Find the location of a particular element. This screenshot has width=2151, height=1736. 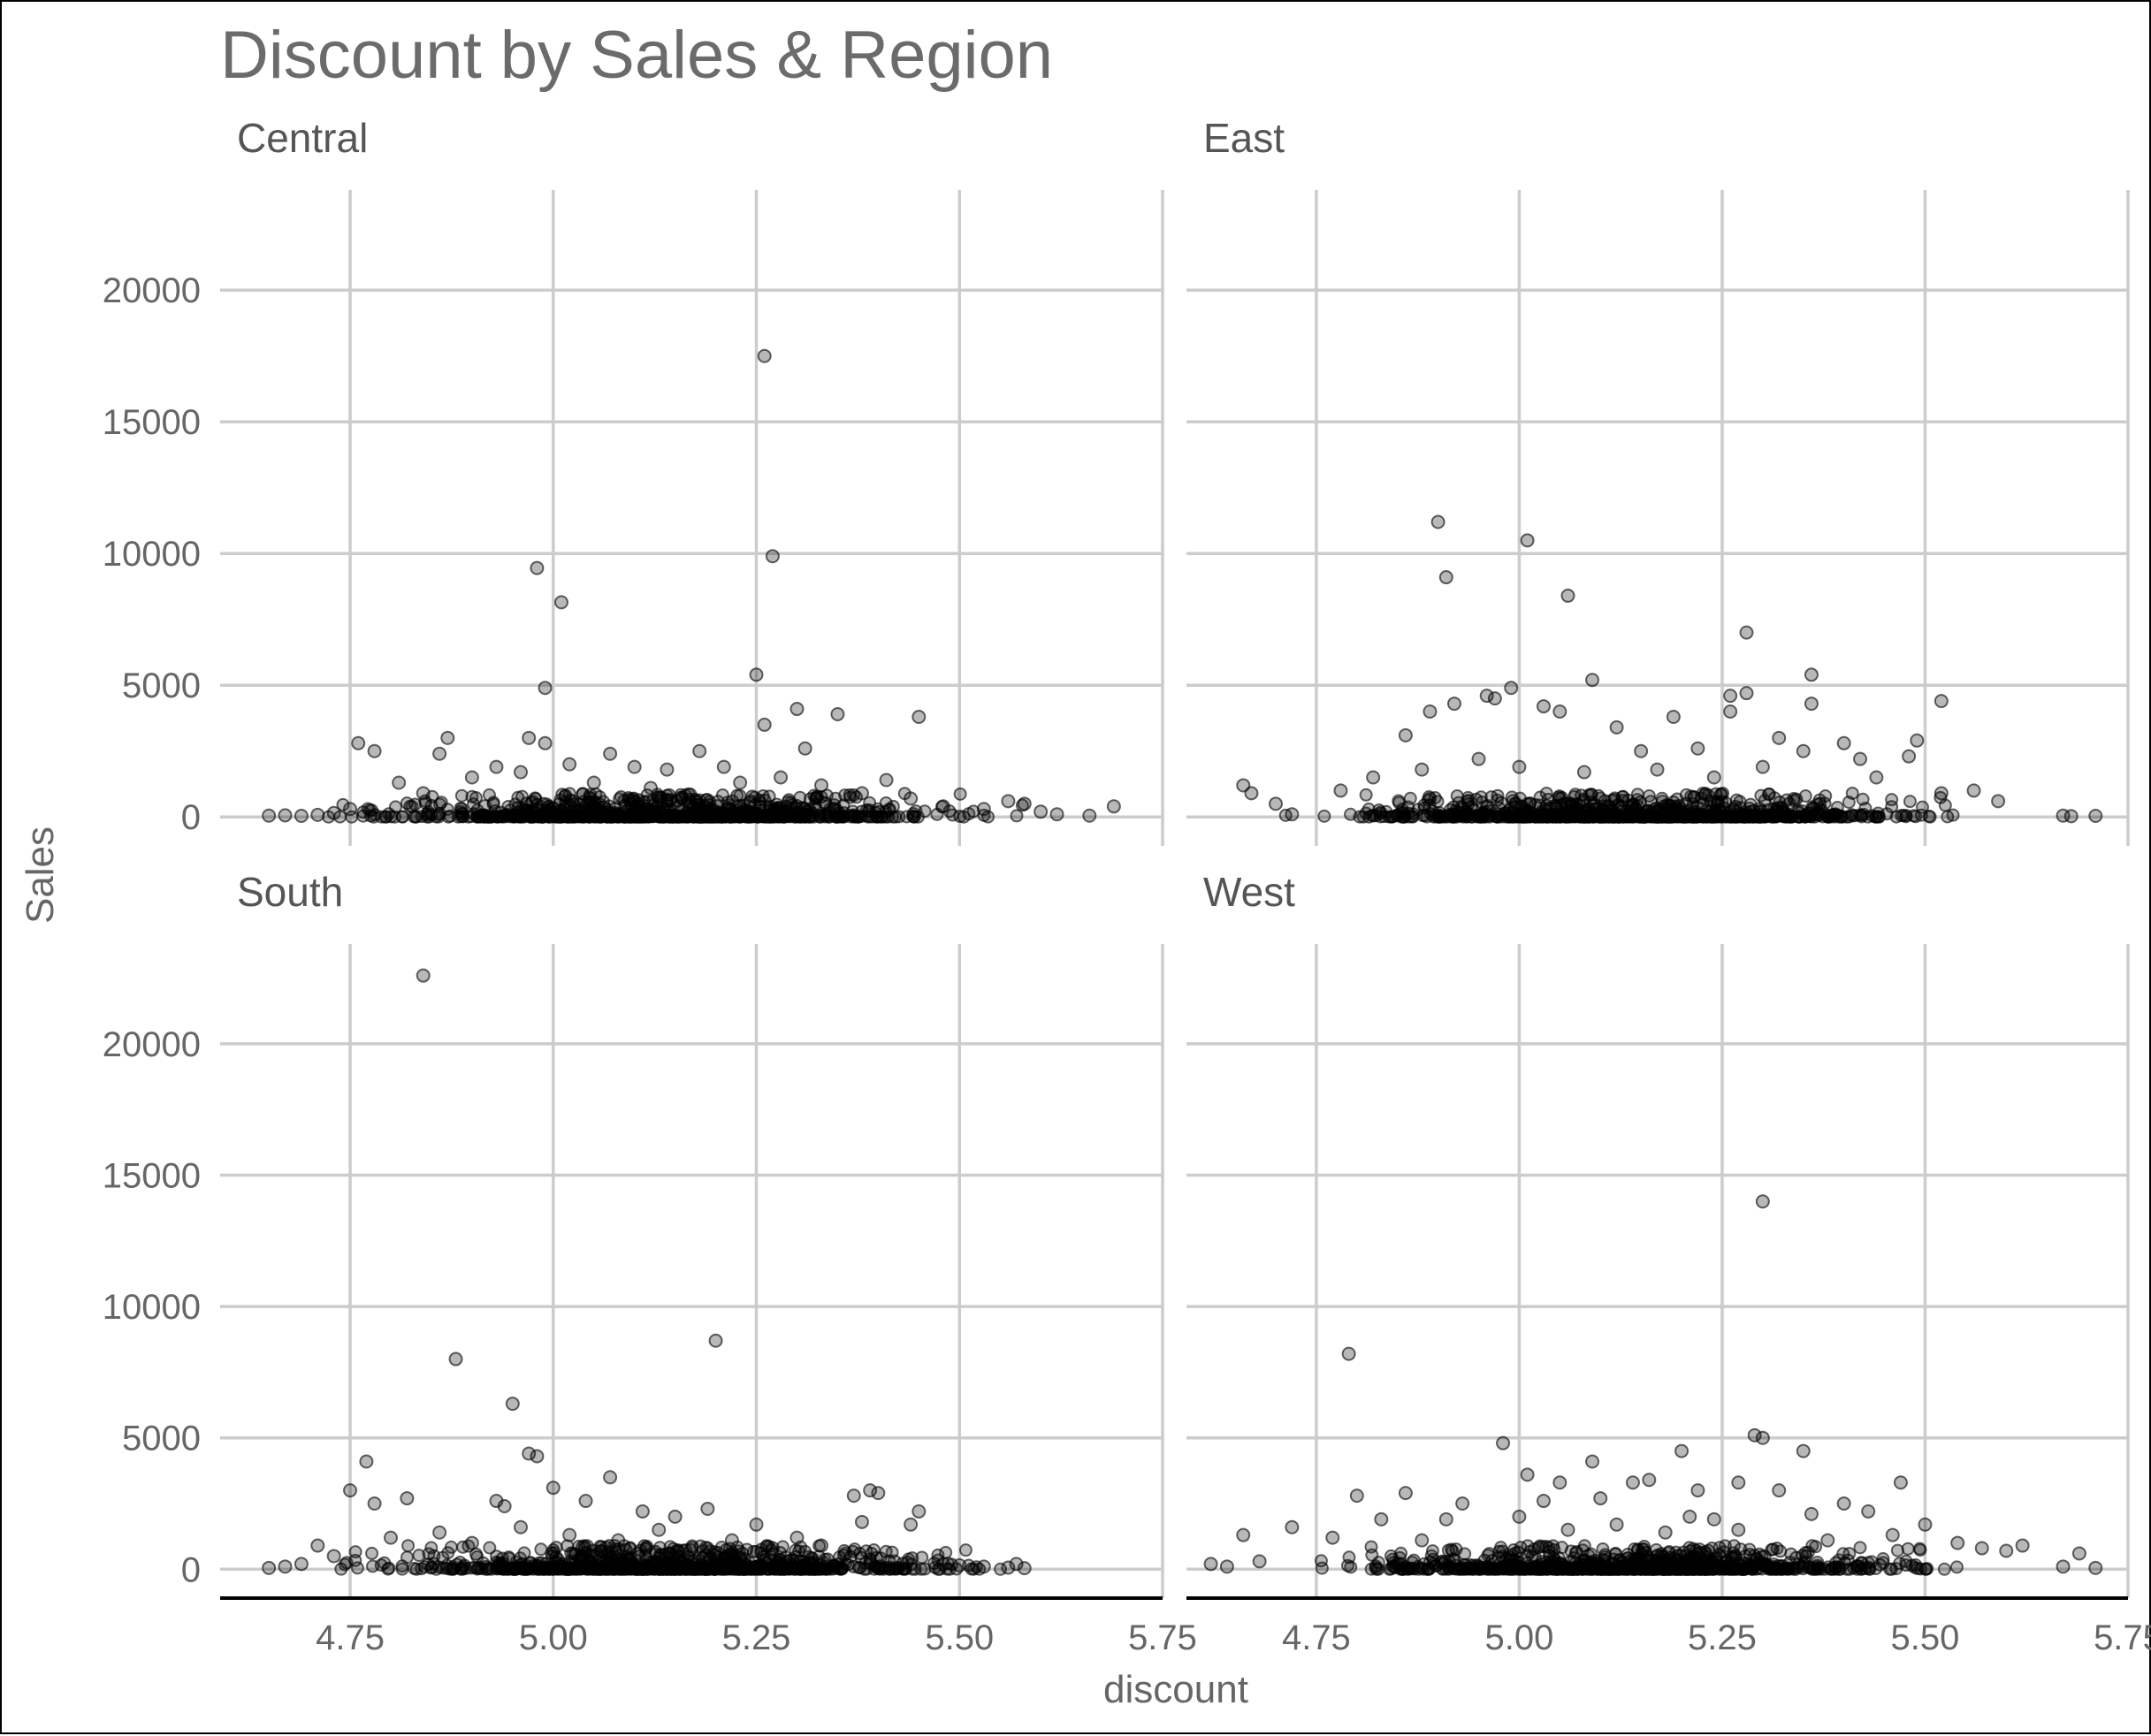

x-tick-label: 5.00 is located at coordinates (553, 1638).